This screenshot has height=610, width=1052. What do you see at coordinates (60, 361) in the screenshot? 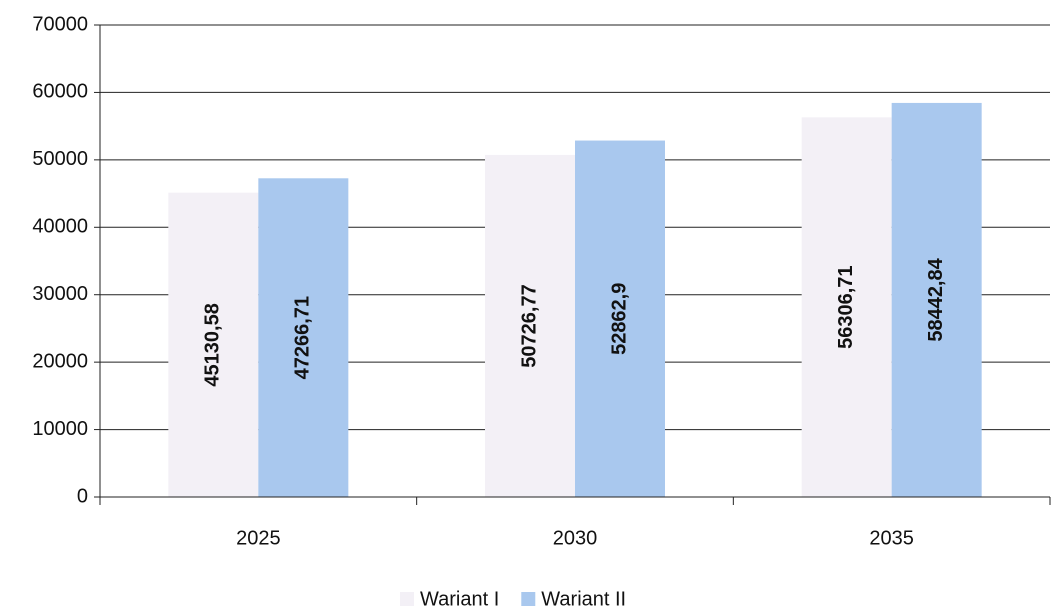
I see `y-tick-label: 20000` at bounding box center [60, 361].